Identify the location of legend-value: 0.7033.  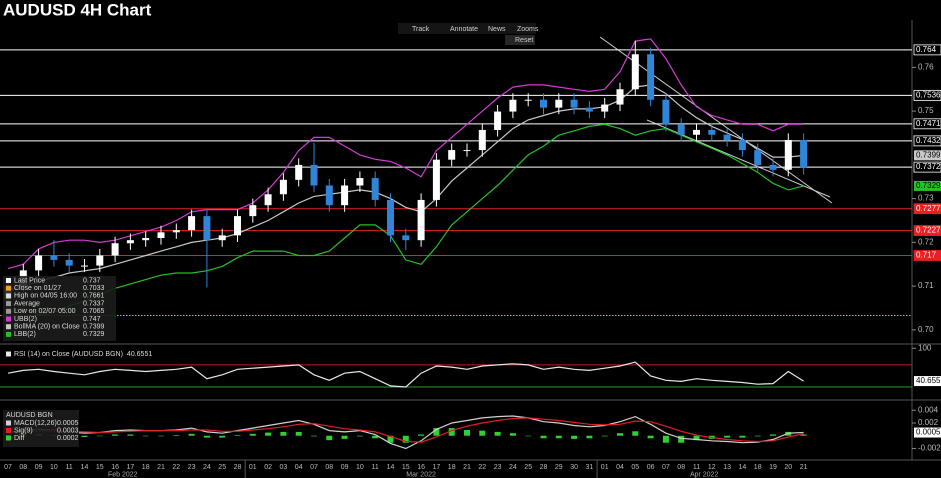
(94, 288).